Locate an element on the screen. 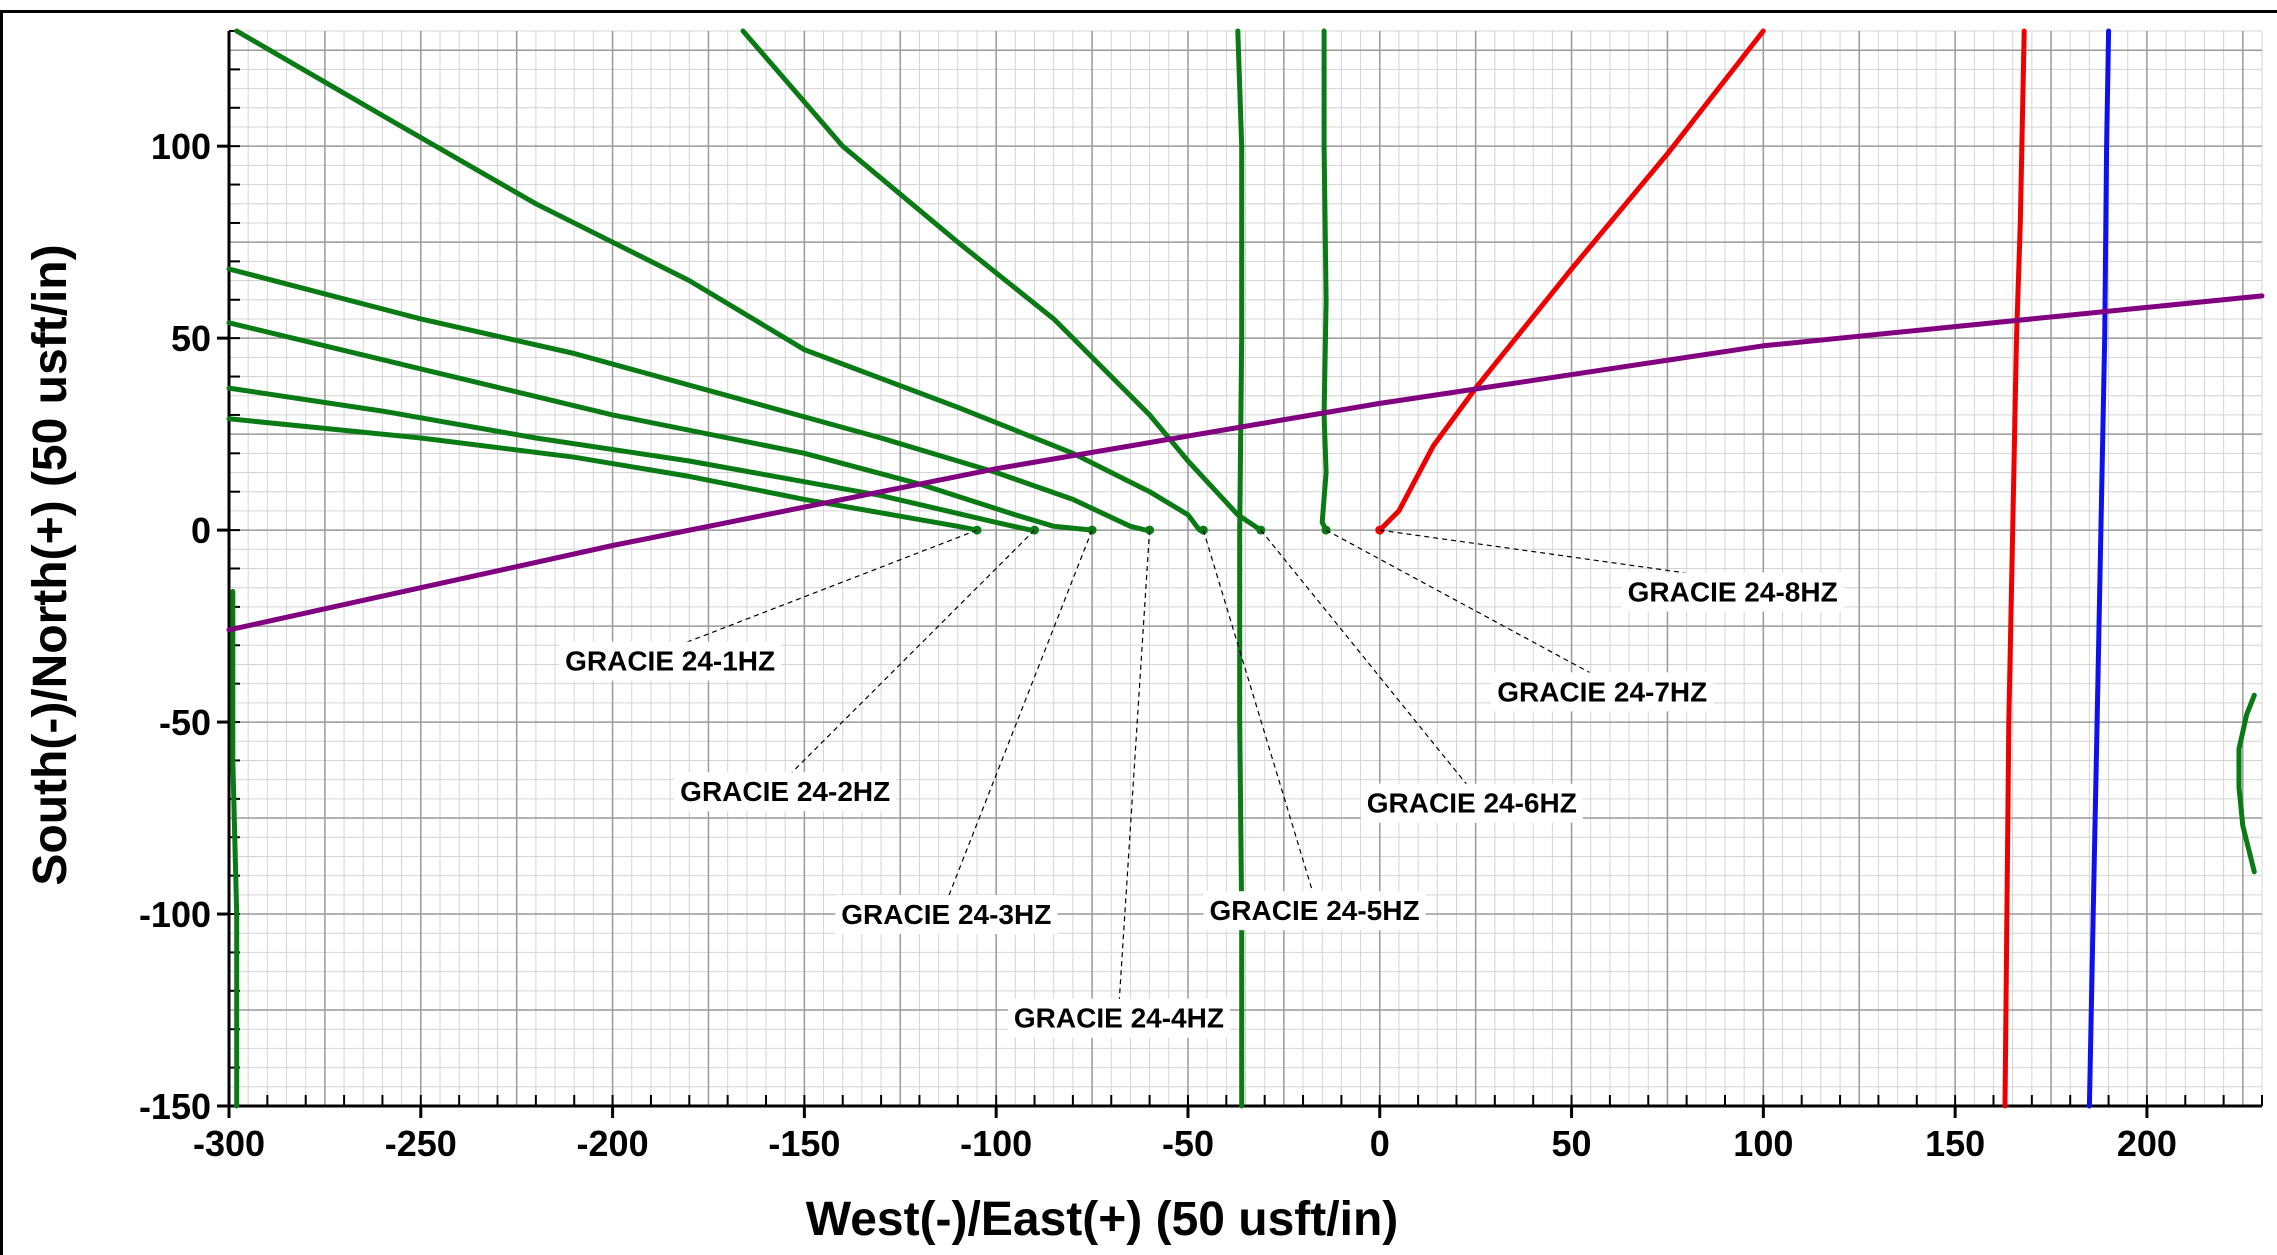 Image resolution: width=2277 pixels, height=1255 pixels. x-tick-label: -100 is located at coordinates (996, 1143).